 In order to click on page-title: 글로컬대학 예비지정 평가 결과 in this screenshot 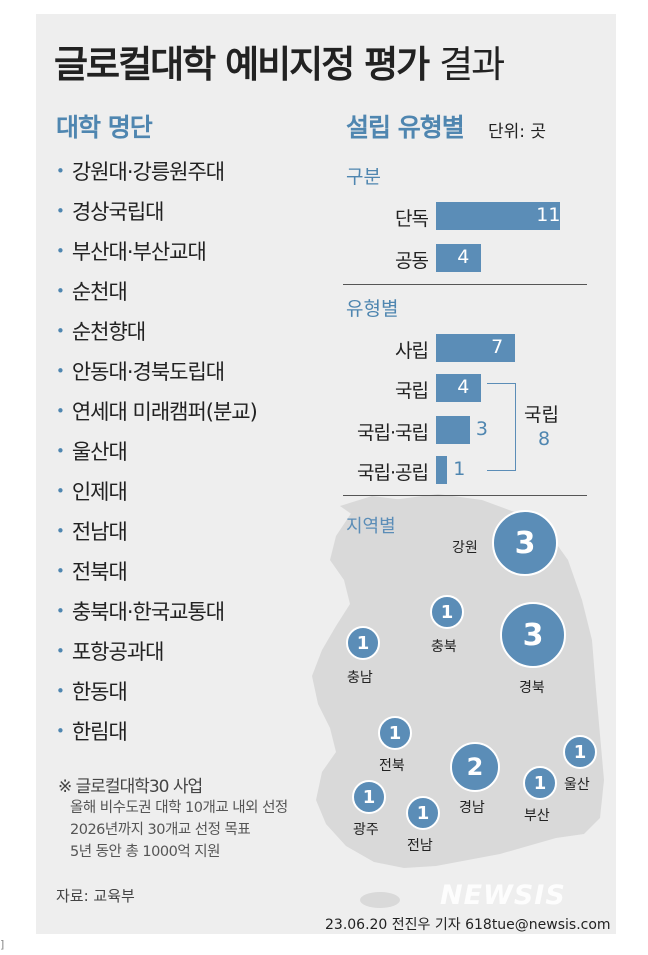, I will do `click(279, 61)`.